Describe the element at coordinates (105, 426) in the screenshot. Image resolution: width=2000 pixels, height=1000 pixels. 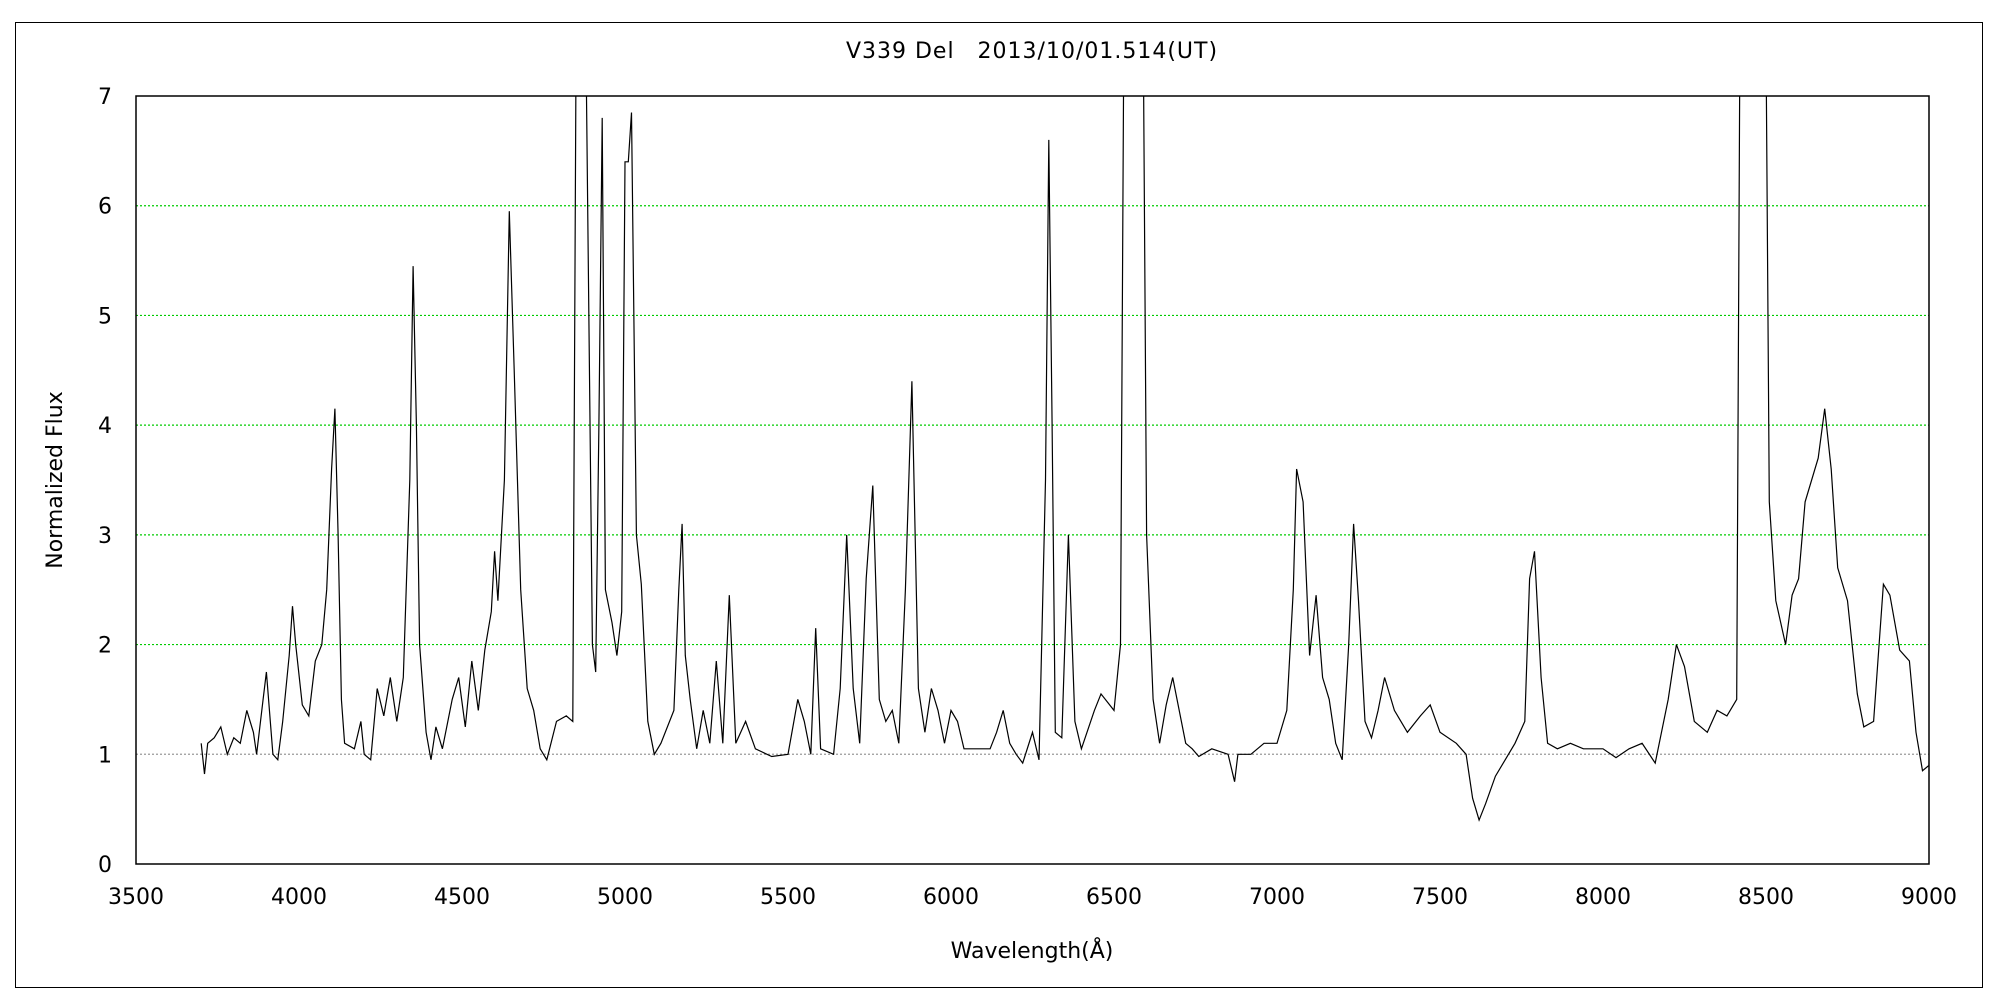
I see `y-tick-label: 4` at that location.